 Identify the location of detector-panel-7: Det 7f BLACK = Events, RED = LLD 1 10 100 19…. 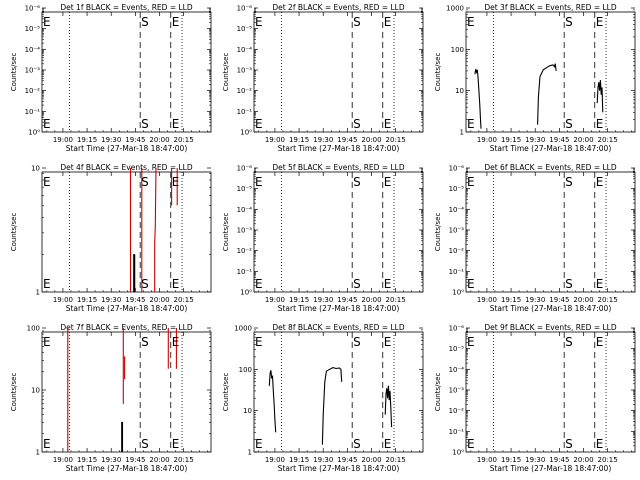
(111, 398).